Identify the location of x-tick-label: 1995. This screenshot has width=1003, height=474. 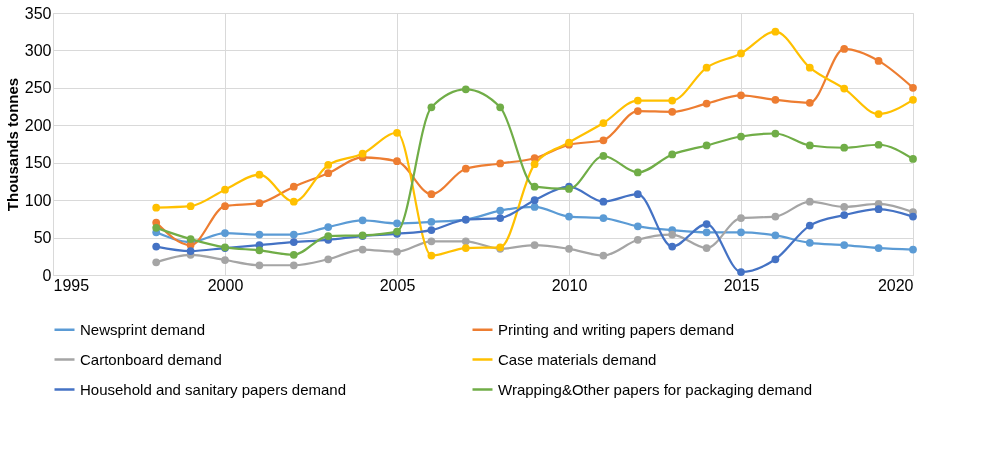
(71, 285).